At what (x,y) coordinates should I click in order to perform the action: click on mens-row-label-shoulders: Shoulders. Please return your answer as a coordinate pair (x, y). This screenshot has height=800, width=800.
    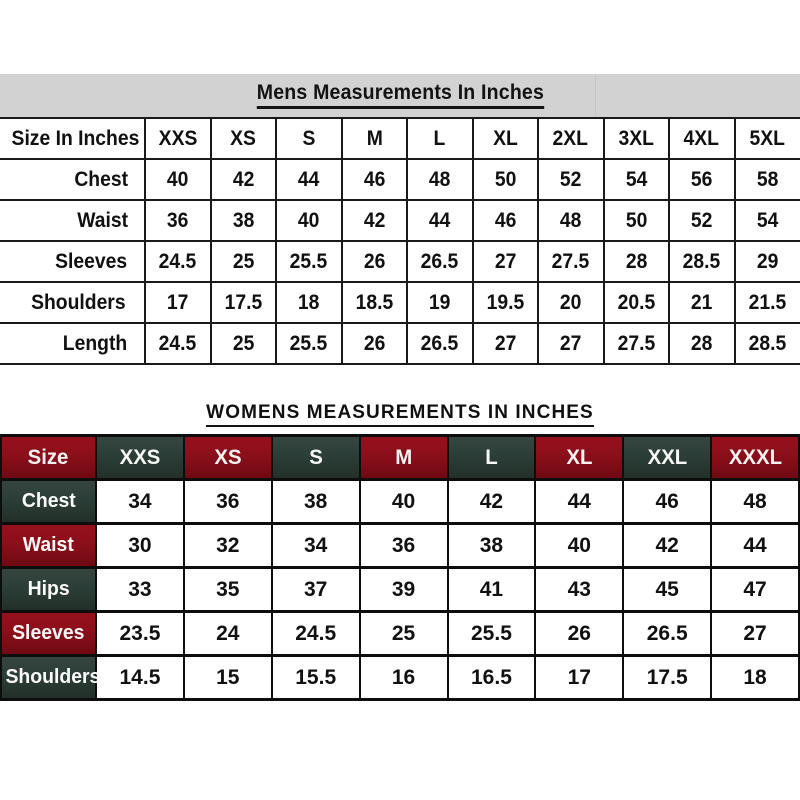
    Looking at the image, I should click on (73, 302).